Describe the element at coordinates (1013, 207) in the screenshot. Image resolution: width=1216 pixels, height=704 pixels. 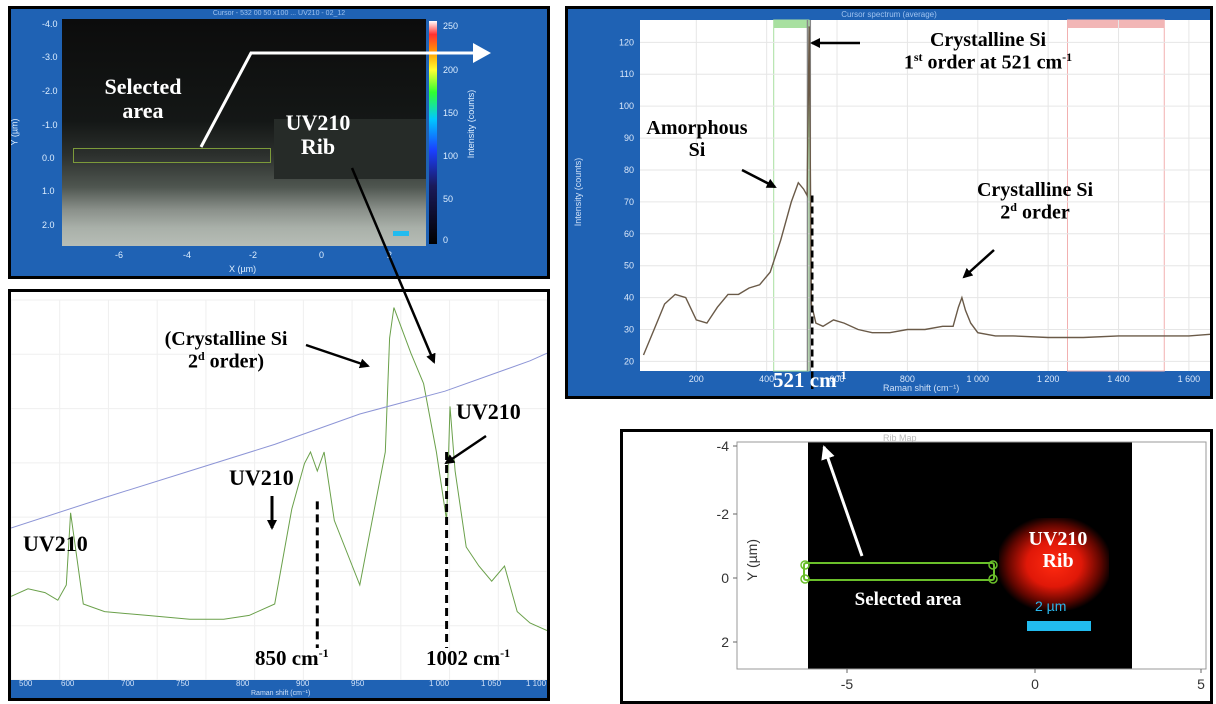
I see `cryst2-sup: d` at that location.